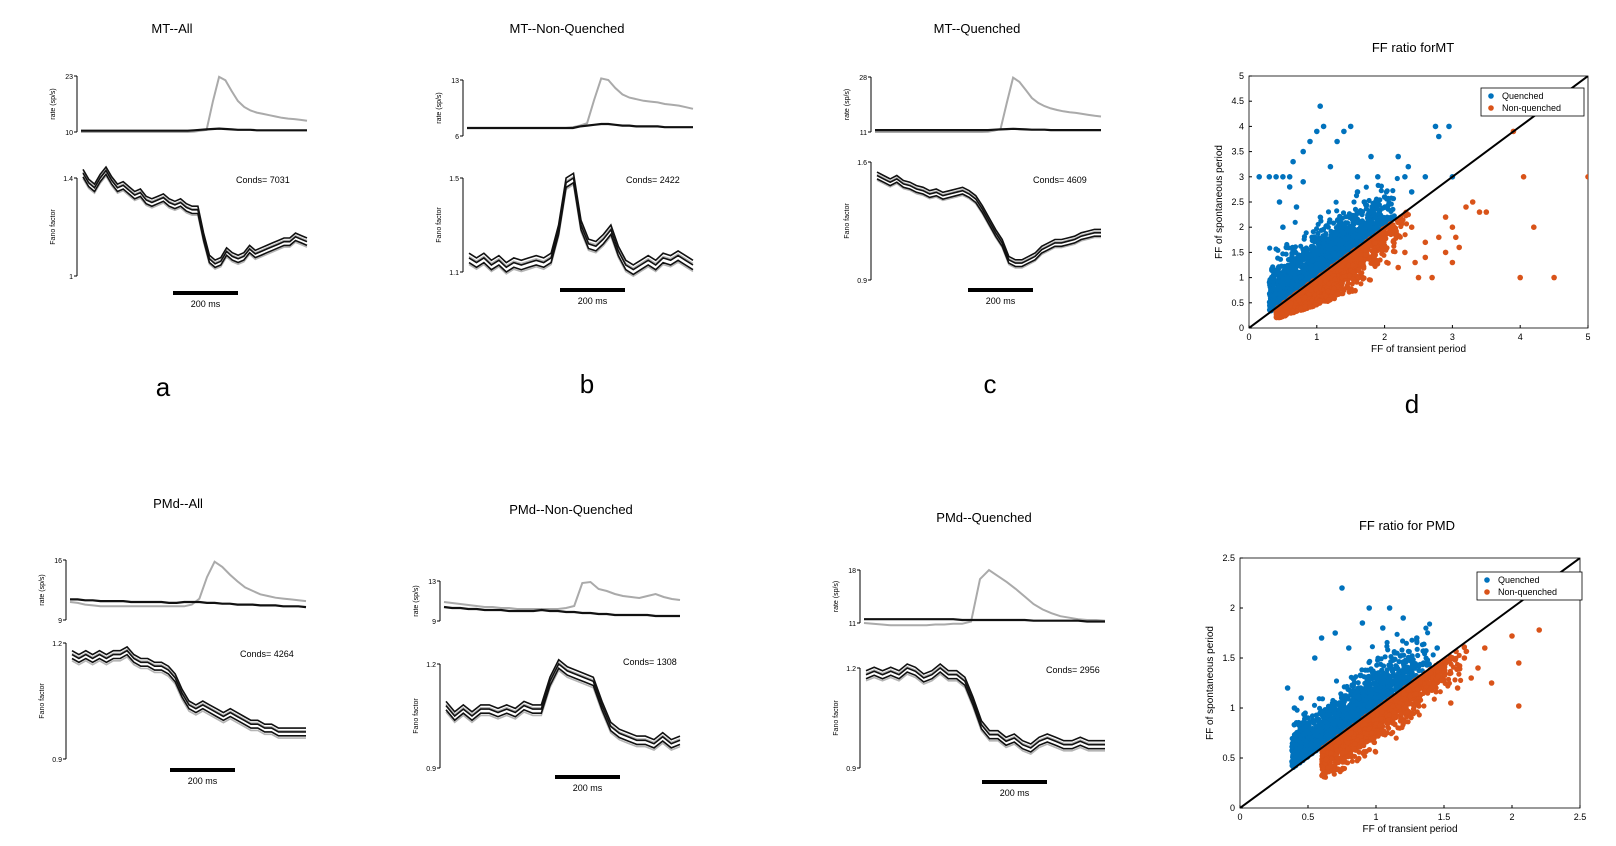  I want to click on fano-grey-band-mid, so click(563, 702).